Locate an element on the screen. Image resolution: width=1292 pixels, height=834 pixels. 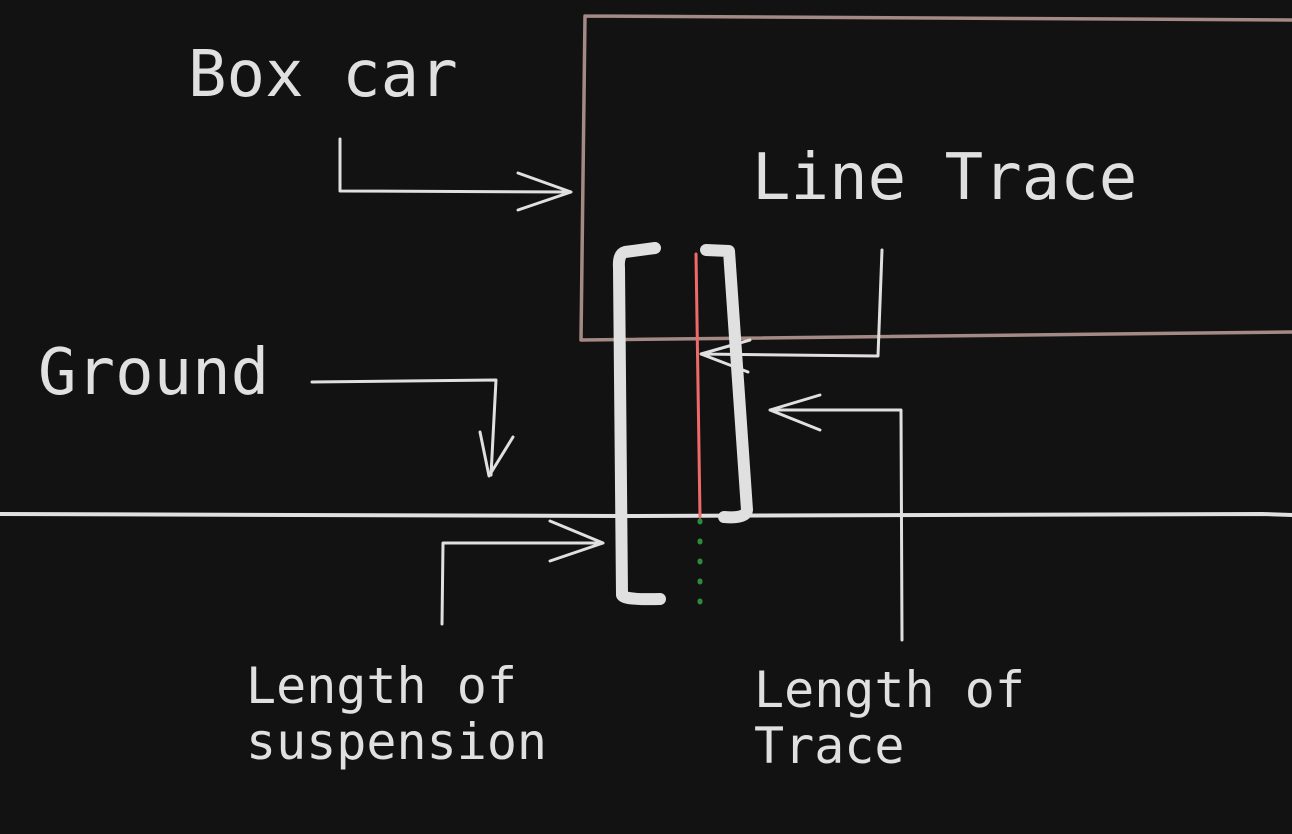
suspension-arrow is located at coordinates (522, 572).